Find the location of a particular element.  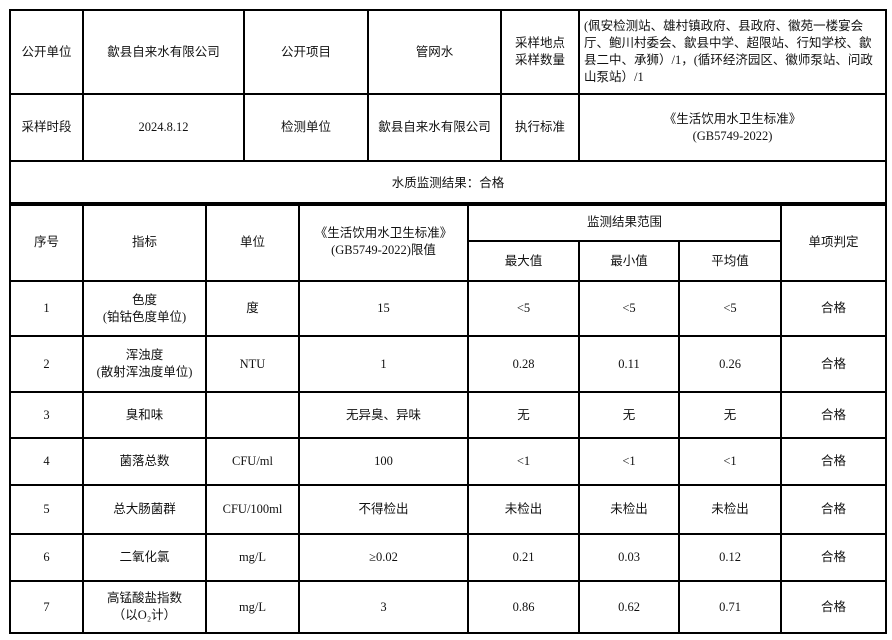

table-row: 3 臭和味 无异臭、异味无无无合格 is located at coordinates (448, 415).